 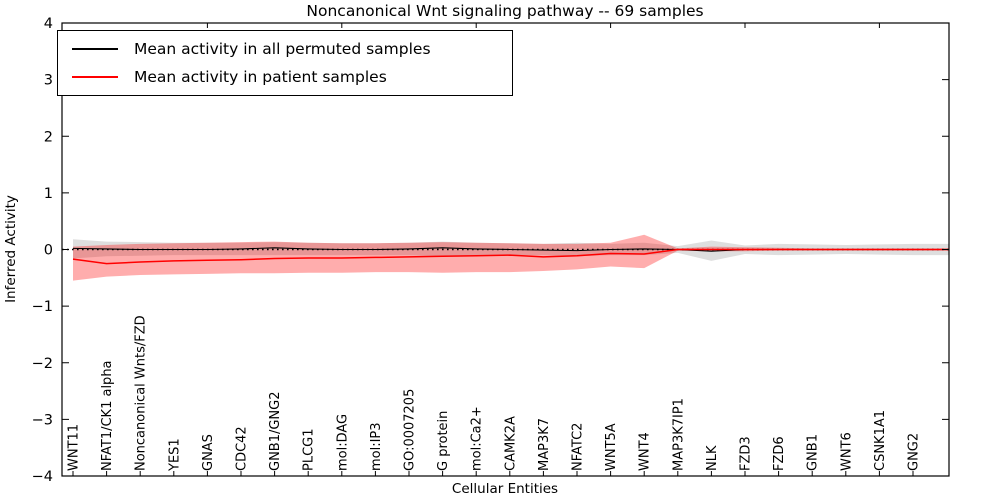 I want to click on x-tick-label: PLCG1, so click(x=309, y=449).